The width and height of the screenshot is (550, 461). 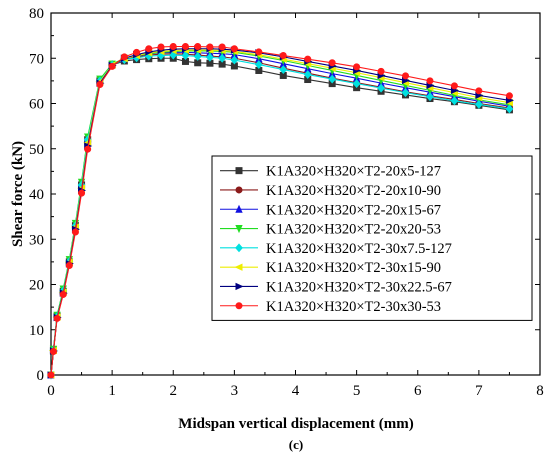 What do you see at coordinates (359, 287) in the screenshot?
I see `legend-label: K1A320×H320×T2-30x22.5-67` at bounding box center [359, 287].